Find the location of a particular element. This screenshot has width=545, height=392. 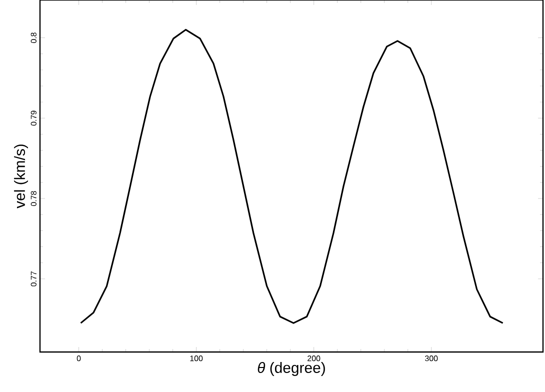

x-axis-title: θ (degree) is located at coordinates (291, 369).